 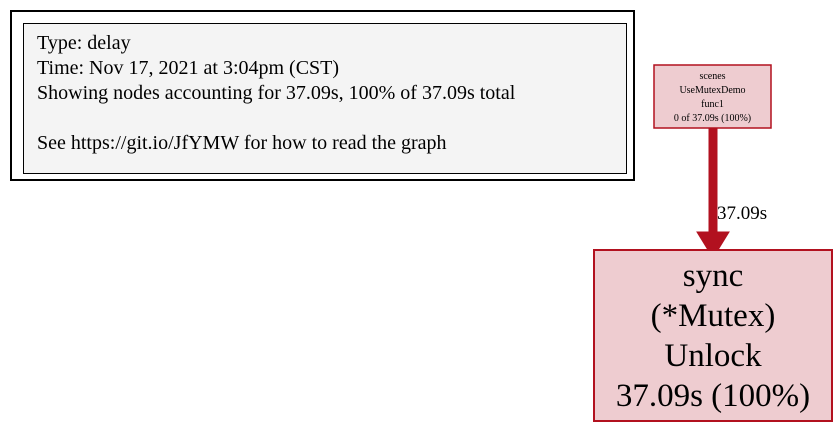 I want to click on edge-label: 37.09s, so click(x=742, y=213).